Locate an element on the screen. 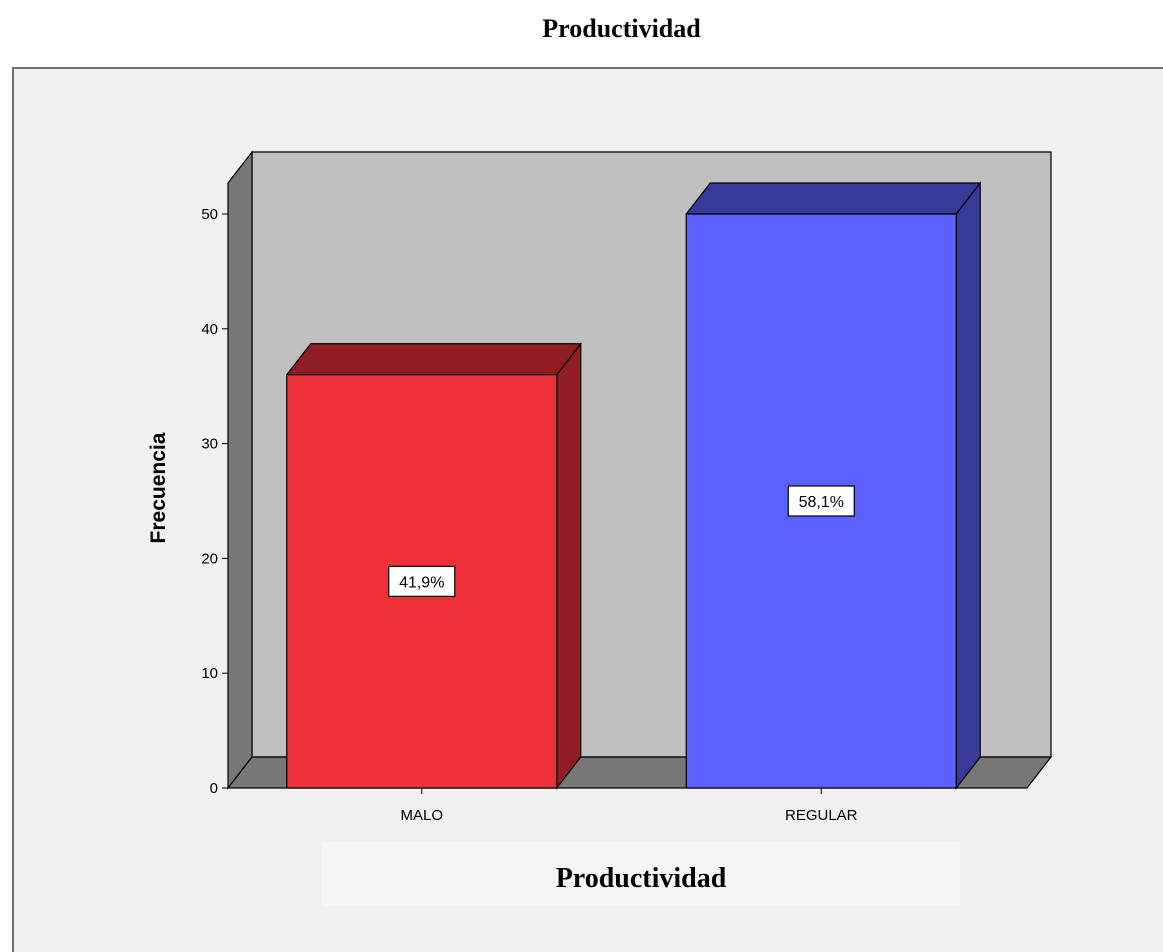 The image size is (1163, 952). y-tick-label: 40 is located at coordinates (209, 329).